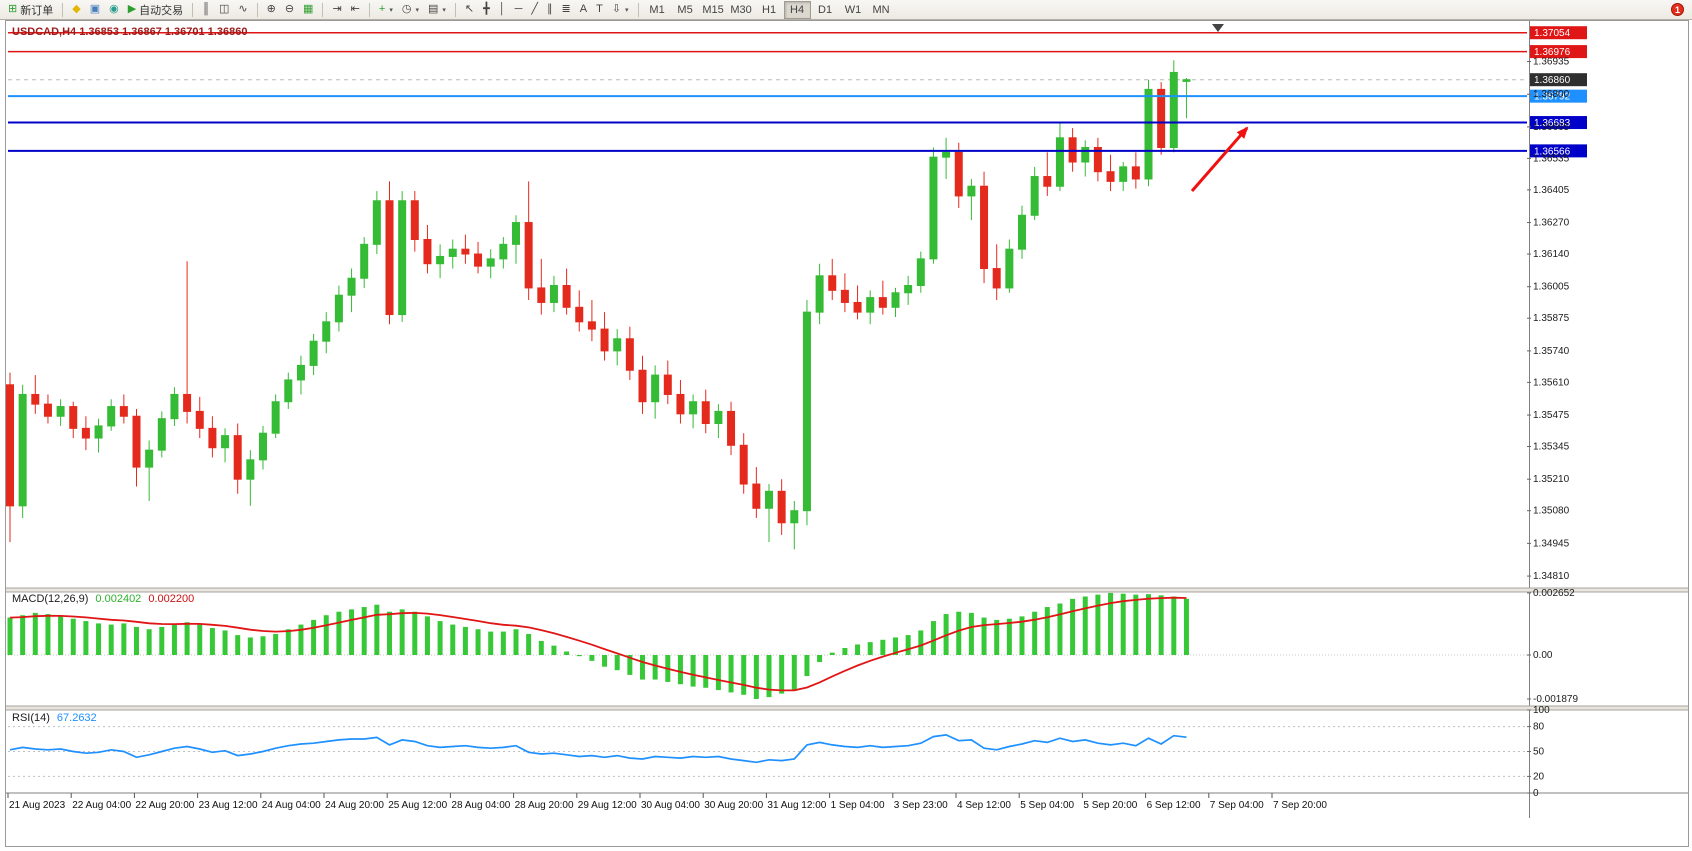 The width and height of the screenshot is (1692, 851). Describe the element at coordinates (31, 718) in the screenshot. I see `rsi-name: RSI(14)` at that location.